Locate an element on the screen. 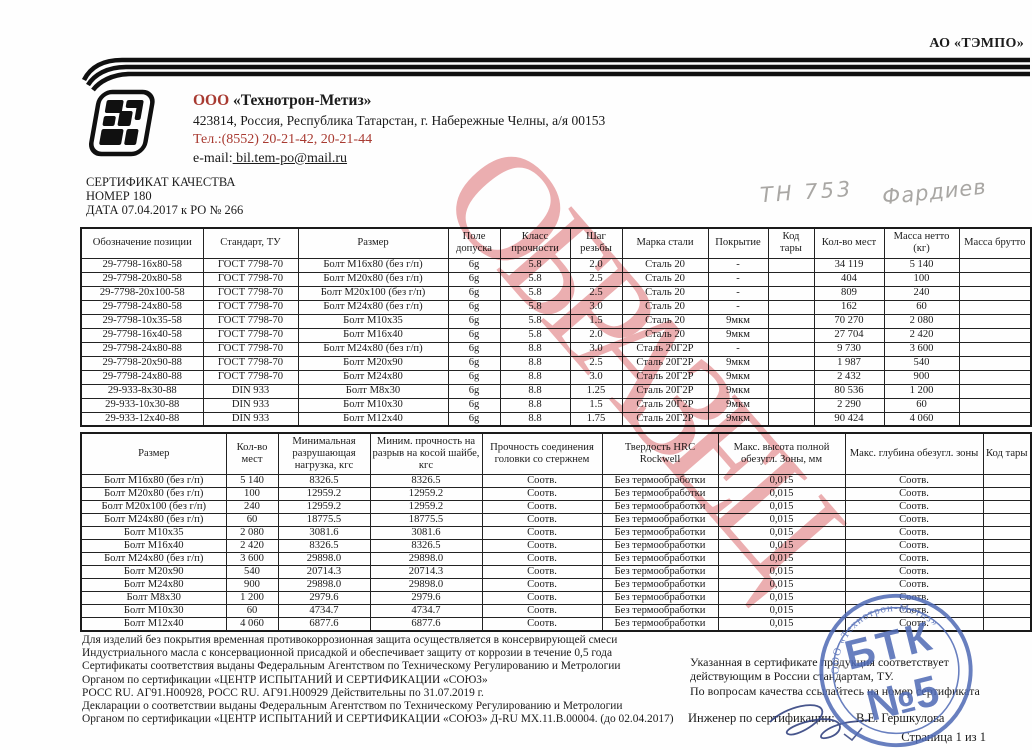  table-cell: 20714.3 is located at coordinates (324, 571).